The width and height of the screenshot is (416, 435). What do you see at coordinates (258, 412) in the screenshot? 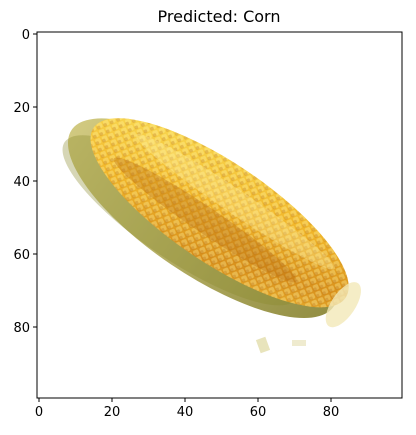
I see `x-tick-label: 60` at bounding box center [258, 412].